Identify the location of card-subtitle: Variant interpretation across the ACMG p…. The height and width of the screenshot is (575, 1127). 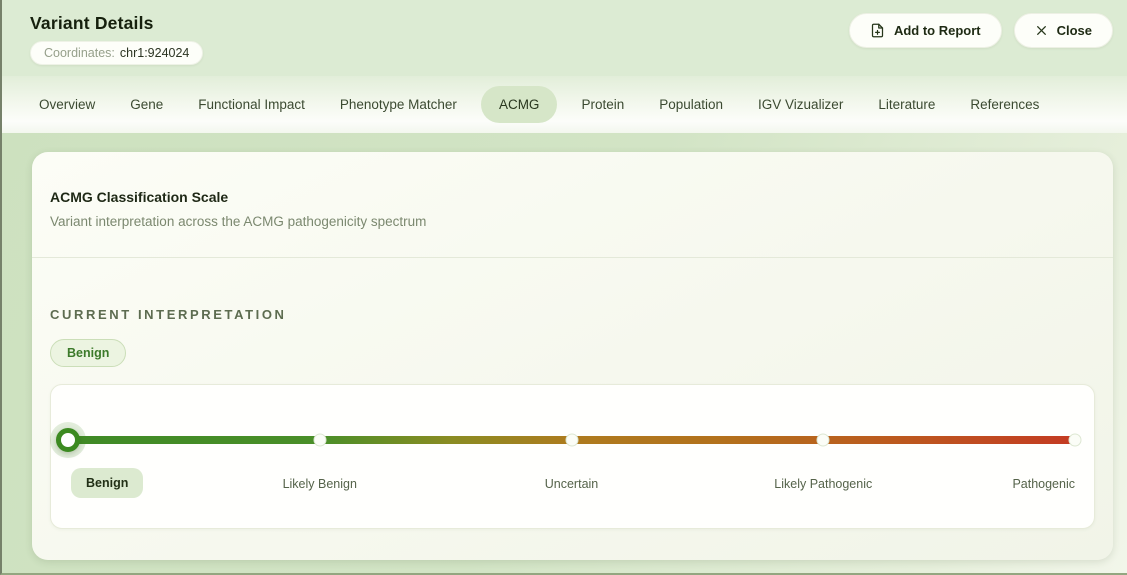
(238, 221).